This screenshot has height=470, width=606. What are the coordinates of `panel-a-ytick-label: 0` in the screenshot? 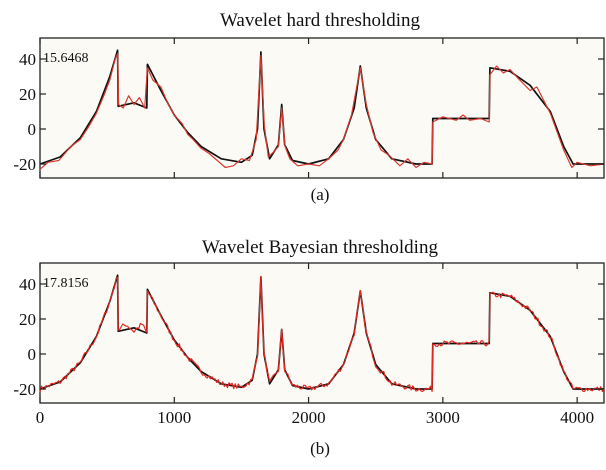 It's located at (32, 129).